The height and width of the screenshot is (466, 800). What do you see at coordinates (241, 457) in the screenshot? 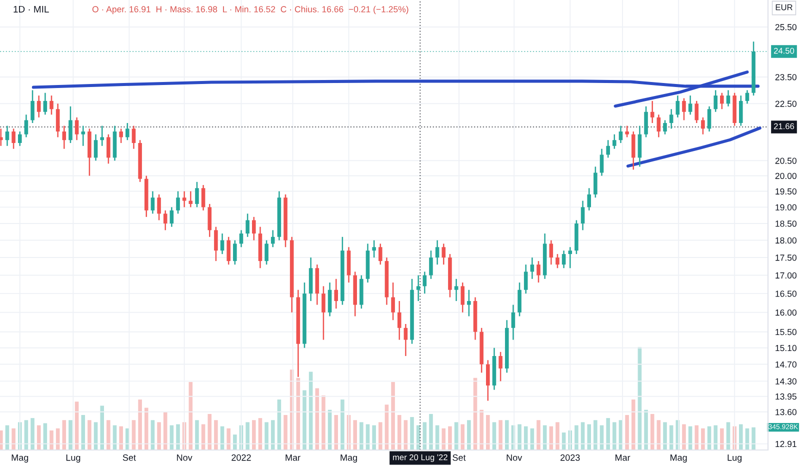
I see `x-tick-label: 2022` at bounding box center [241, 457].